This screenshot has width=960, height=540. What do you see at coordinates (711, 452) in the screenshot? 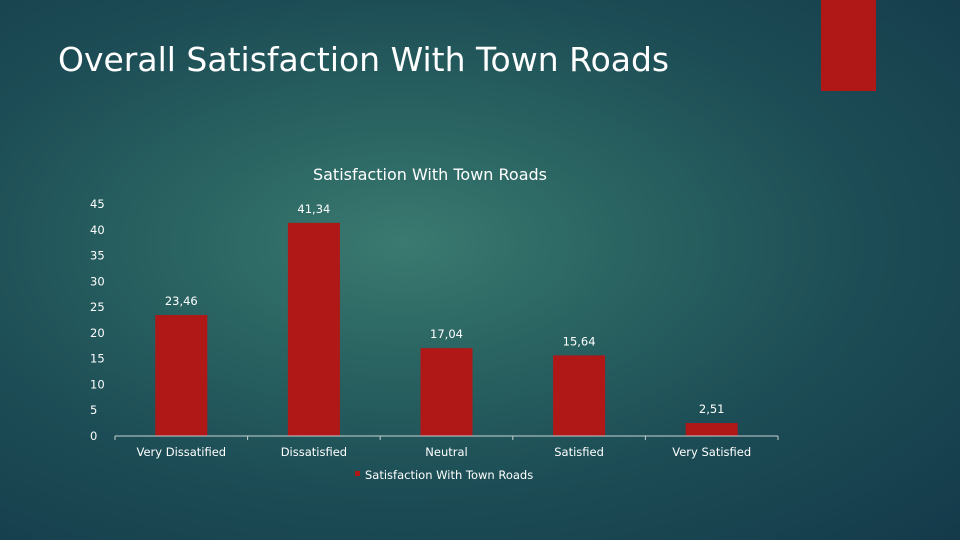
I see `x-tick-label: Very Satisfied` at bounding box center [711, 452].